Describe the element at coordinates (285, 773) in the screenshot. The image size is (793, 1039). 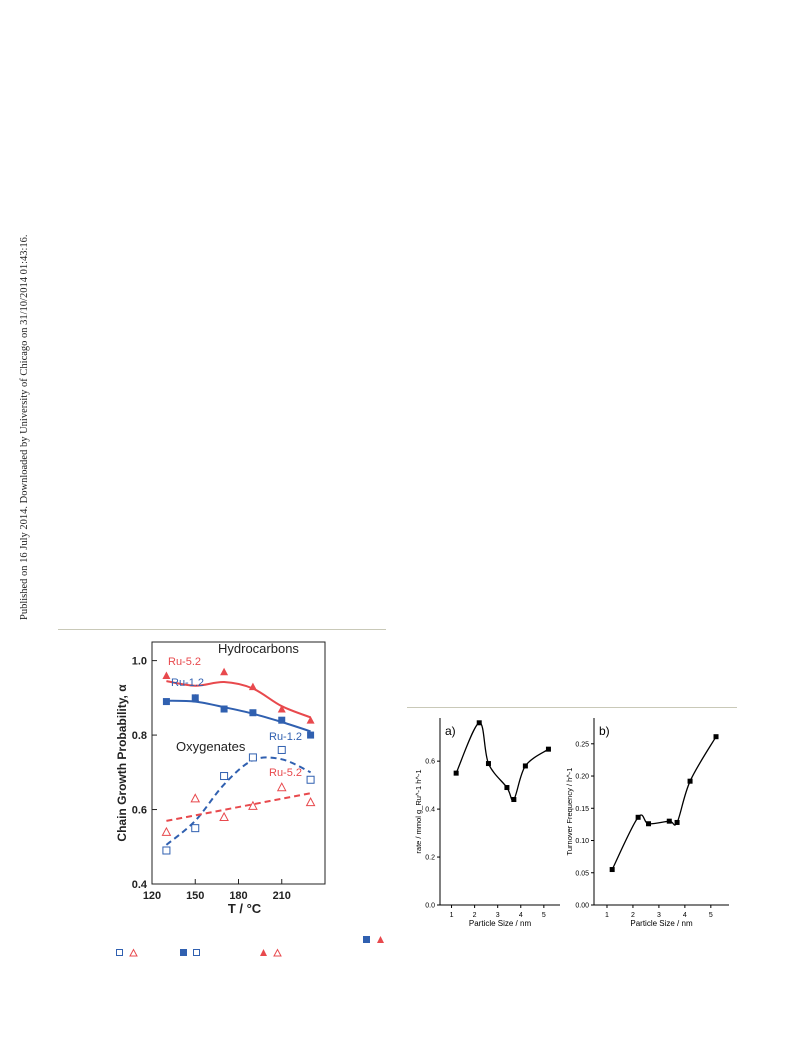
I see `annotation-ru52-oxygenates: Ru-5.2` at that location.